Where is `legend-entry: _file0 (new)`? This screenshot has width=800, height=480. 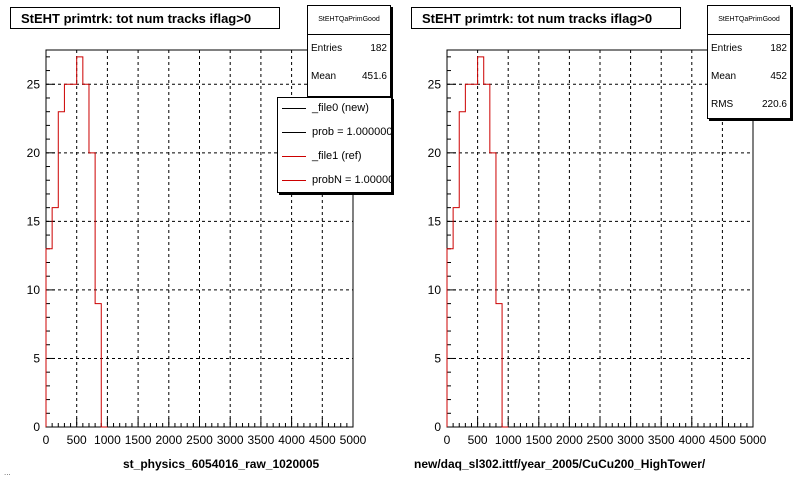 legend-entry: _file0 (new) is located at coordinates (334, 108).